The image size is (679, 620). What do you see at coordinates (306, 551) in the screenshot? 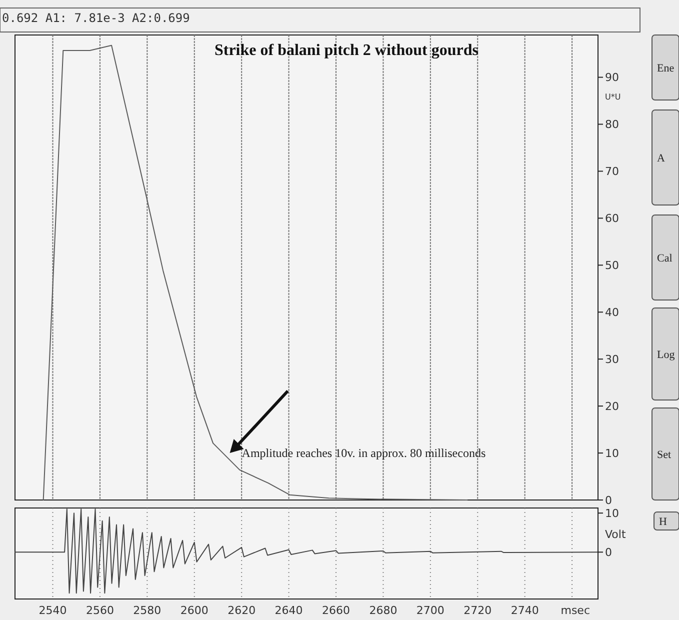
I see `line-series` at bounding box center [306, 551].